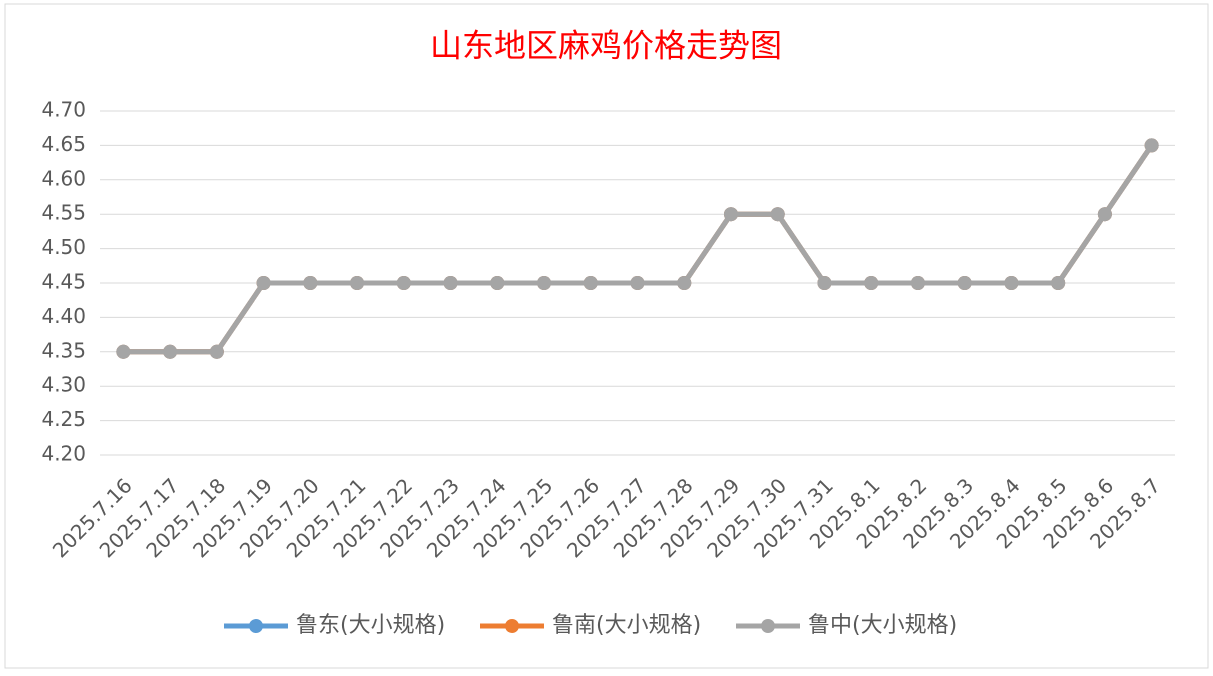 This screenshot has height=676, width=1213. What do you see at coordinates (63, 454) in the screenshot?
I see `y-tick-label: 4.20` at bounding box center [63, 454].